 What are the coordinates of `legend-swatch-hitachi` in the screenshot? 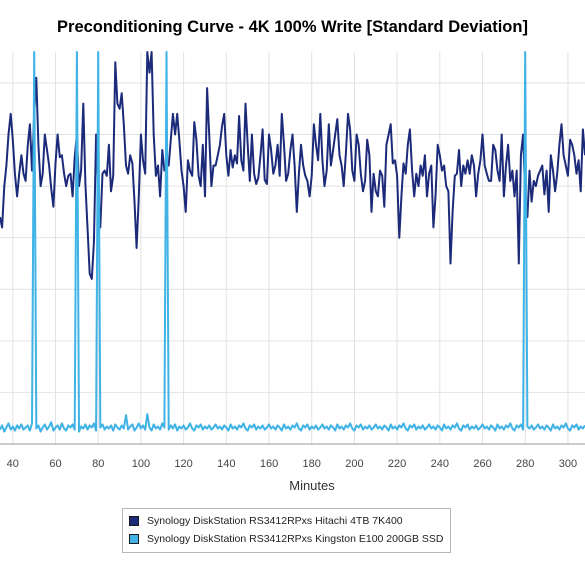 It's located at (134, 521).